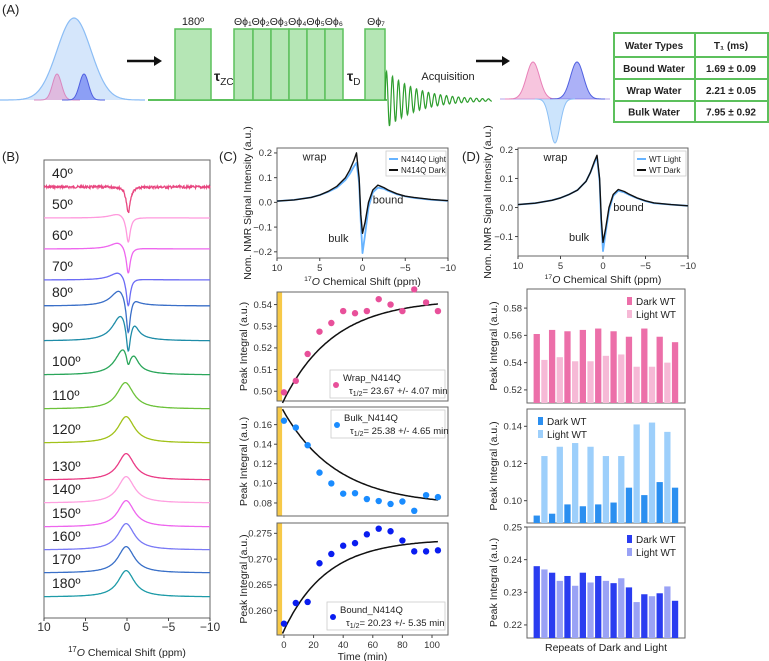 This screenshot has width=769, height=661. I want to click on phase-label-3: Θϕ₃, so click(279, 22).